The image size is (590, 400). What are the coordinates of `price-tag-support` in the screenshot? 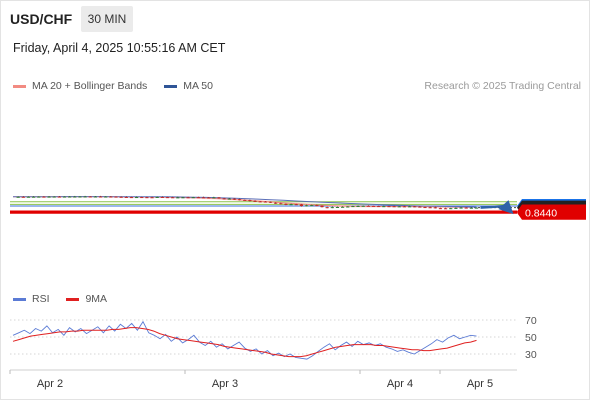 It's located at (551, 212).